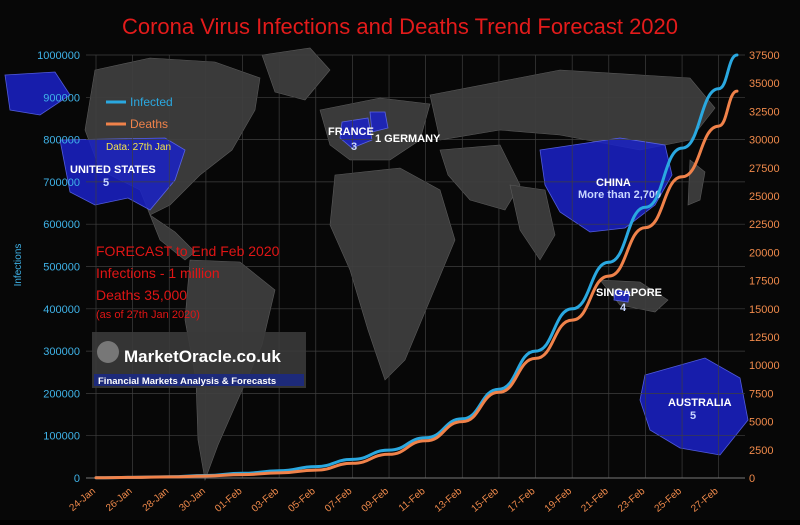 Image resolution: width=800 pixels, height=525 pixels. What do you see at coordinates (761, 451) in the screenshot?
I see `y-tick-label-right: 2500` at bounding box center [761, 451].